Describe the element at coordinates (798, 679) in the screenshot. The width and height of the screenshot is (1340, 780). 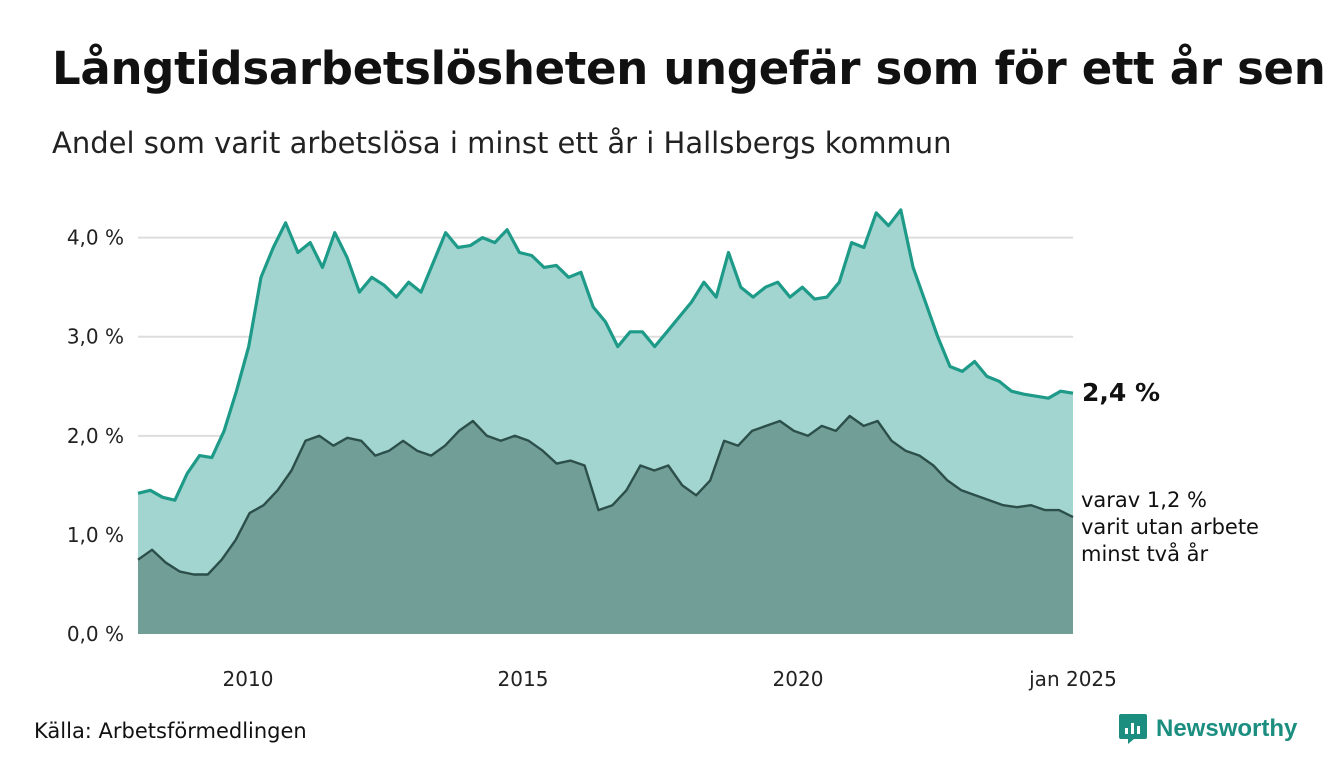
I see `x-tick-label: 2020` at that location.